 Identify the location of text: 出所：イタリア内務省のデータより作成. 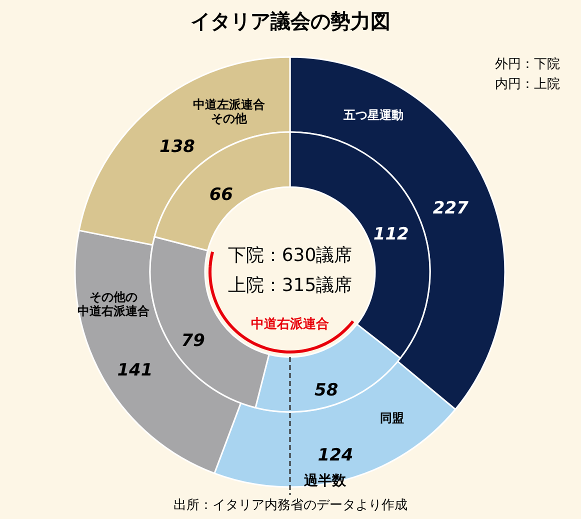
(291, 505).